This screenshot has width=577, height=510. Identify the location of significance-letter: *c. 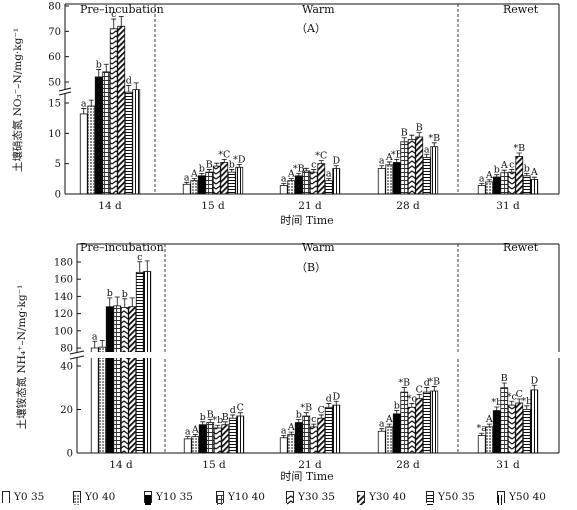
(512, 396).